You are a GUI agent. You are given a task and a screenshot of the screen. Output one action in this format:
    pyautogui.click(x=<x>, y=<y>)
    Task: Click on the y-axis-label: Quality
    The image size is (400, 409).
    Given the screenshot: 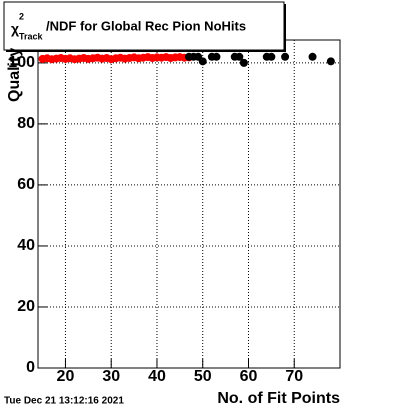 What is the action you would take?
    pyautogui.click(x=14, y=75)
    